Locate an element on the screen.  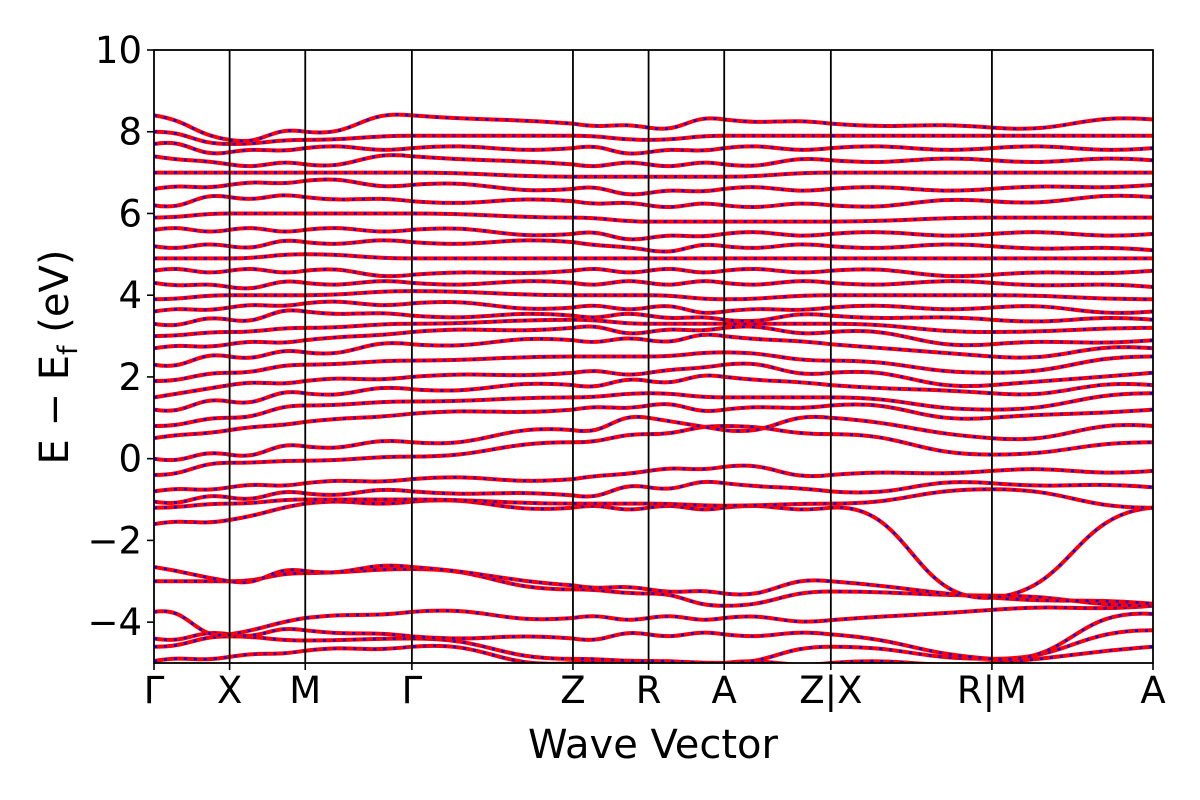
y-tick-label: −4 is located at coordinates (114, 622).